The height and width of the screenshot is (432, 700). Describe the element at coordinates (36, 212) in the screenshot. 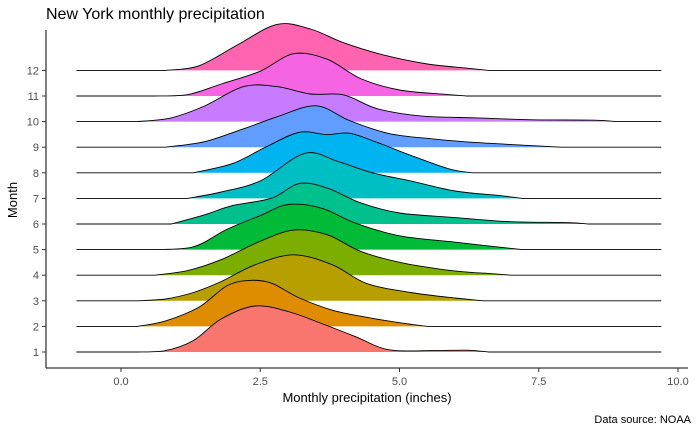

I see `y-ticks: 12 11 10 9 8 7 6 5 4 3 2 1` at that location.